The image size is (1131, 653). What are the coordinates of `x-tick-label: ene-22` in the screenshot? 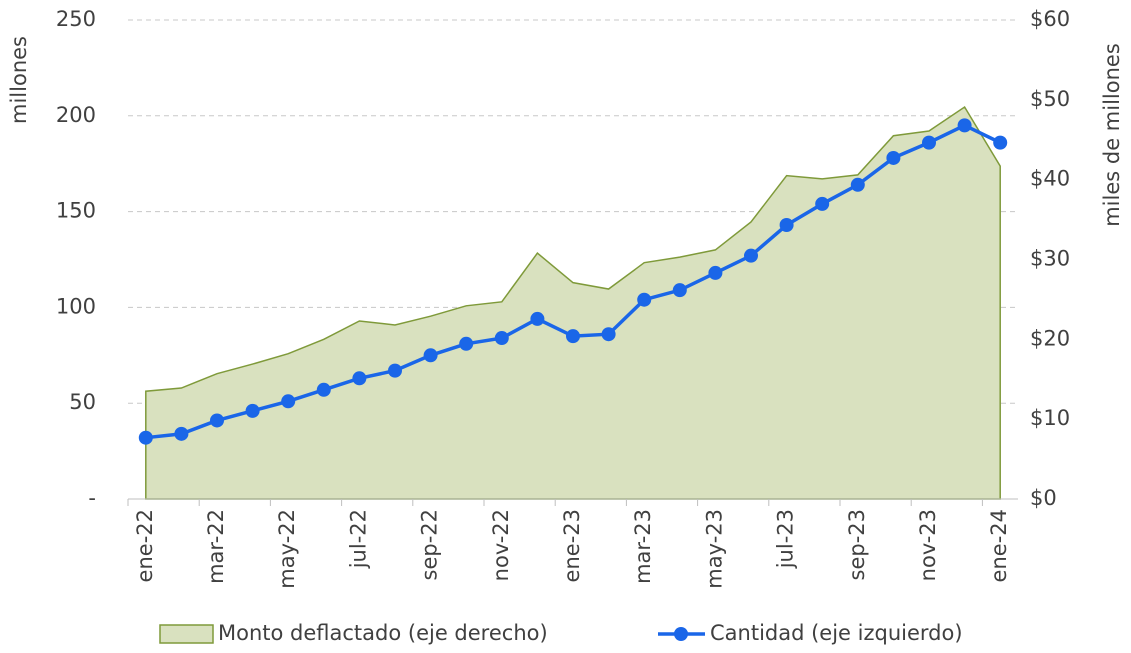 It's located at (145, 545).